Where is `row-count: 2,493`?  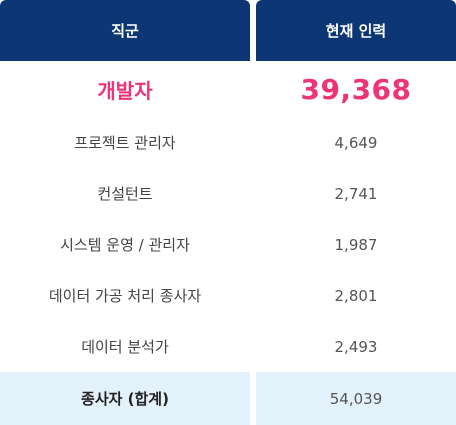 row-count: 2,493 is located at coordinates (356, 346).